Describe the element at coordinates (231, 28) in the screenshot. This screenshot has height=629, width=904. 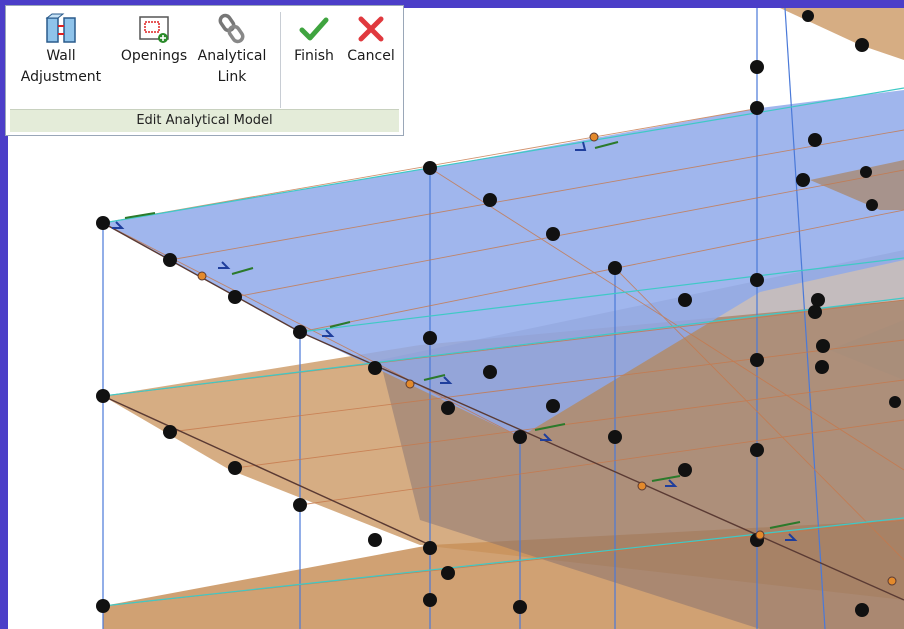
I see `analytical-link-icon` at that location.